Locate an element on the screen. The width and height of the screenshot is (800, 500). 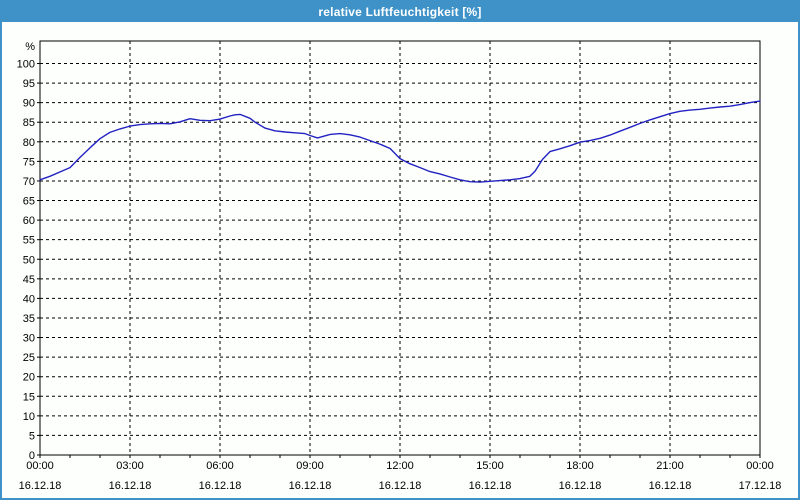
y-tick-label: 70 is located at coordinates (29, 182).